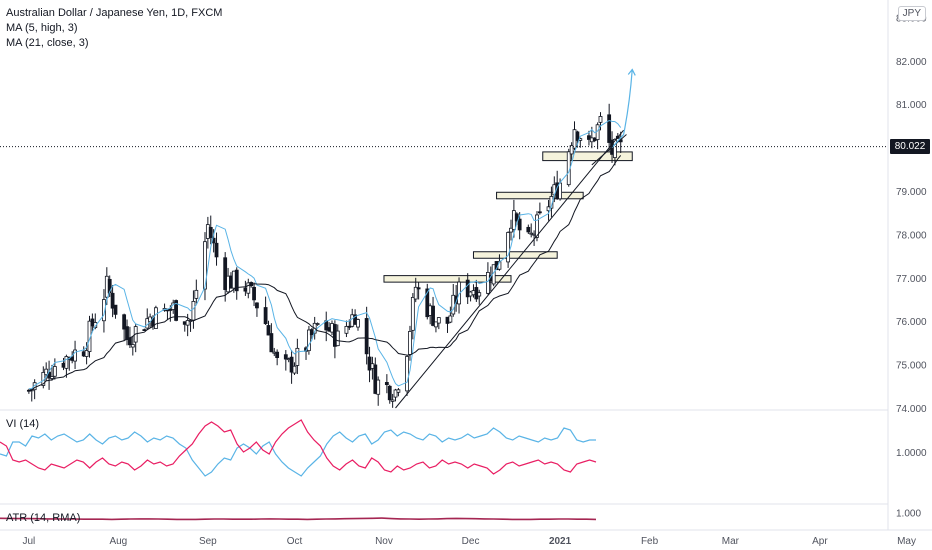 This screenshot has height=550, width=932. I want to click on time-tick-label: Apr, so click(820, 541).